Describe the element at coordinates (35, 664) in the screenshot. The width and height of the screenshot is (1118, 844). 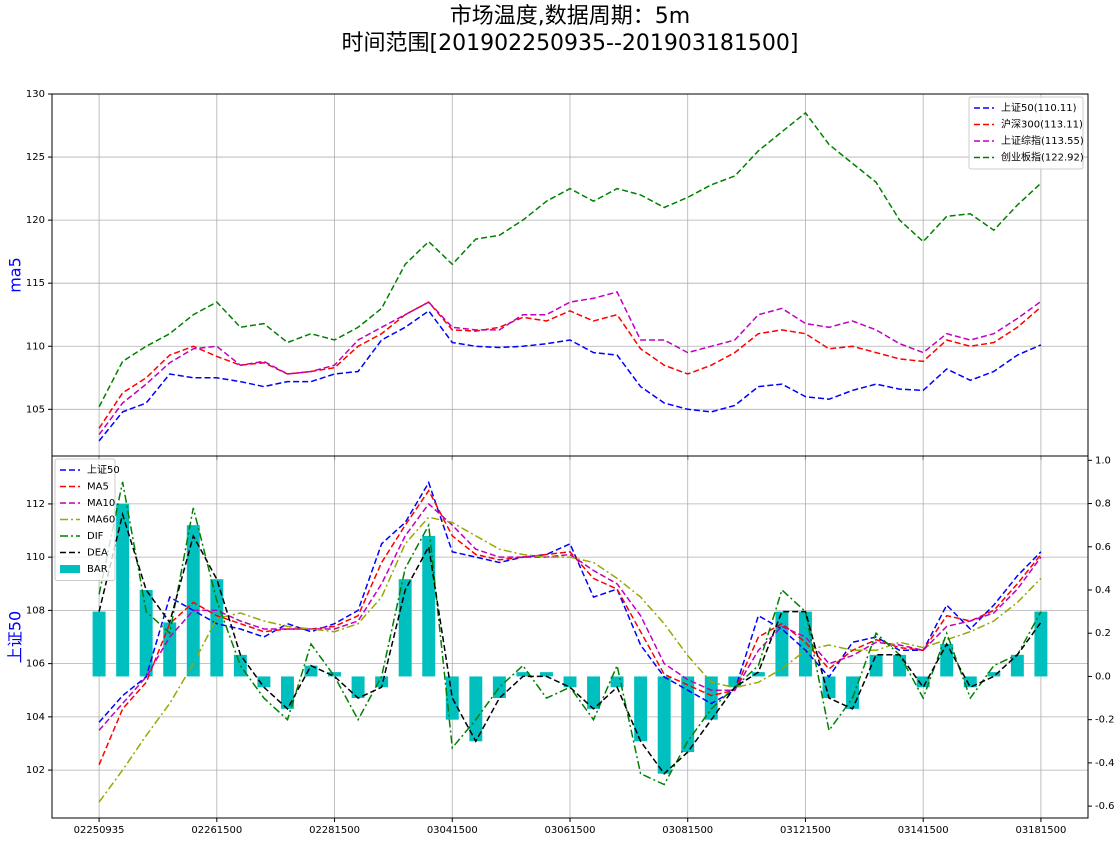
I see `y-tick-label: 106` at that location.